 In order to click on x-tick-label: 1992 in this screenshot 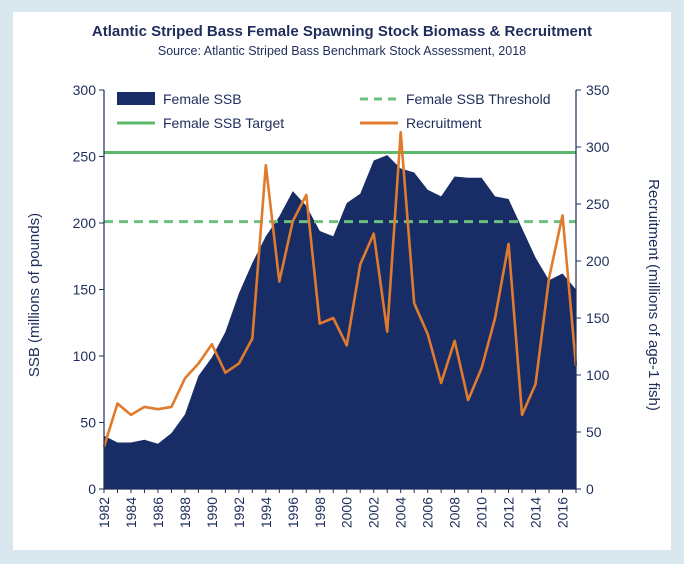, I will do `click(239, 512)`.